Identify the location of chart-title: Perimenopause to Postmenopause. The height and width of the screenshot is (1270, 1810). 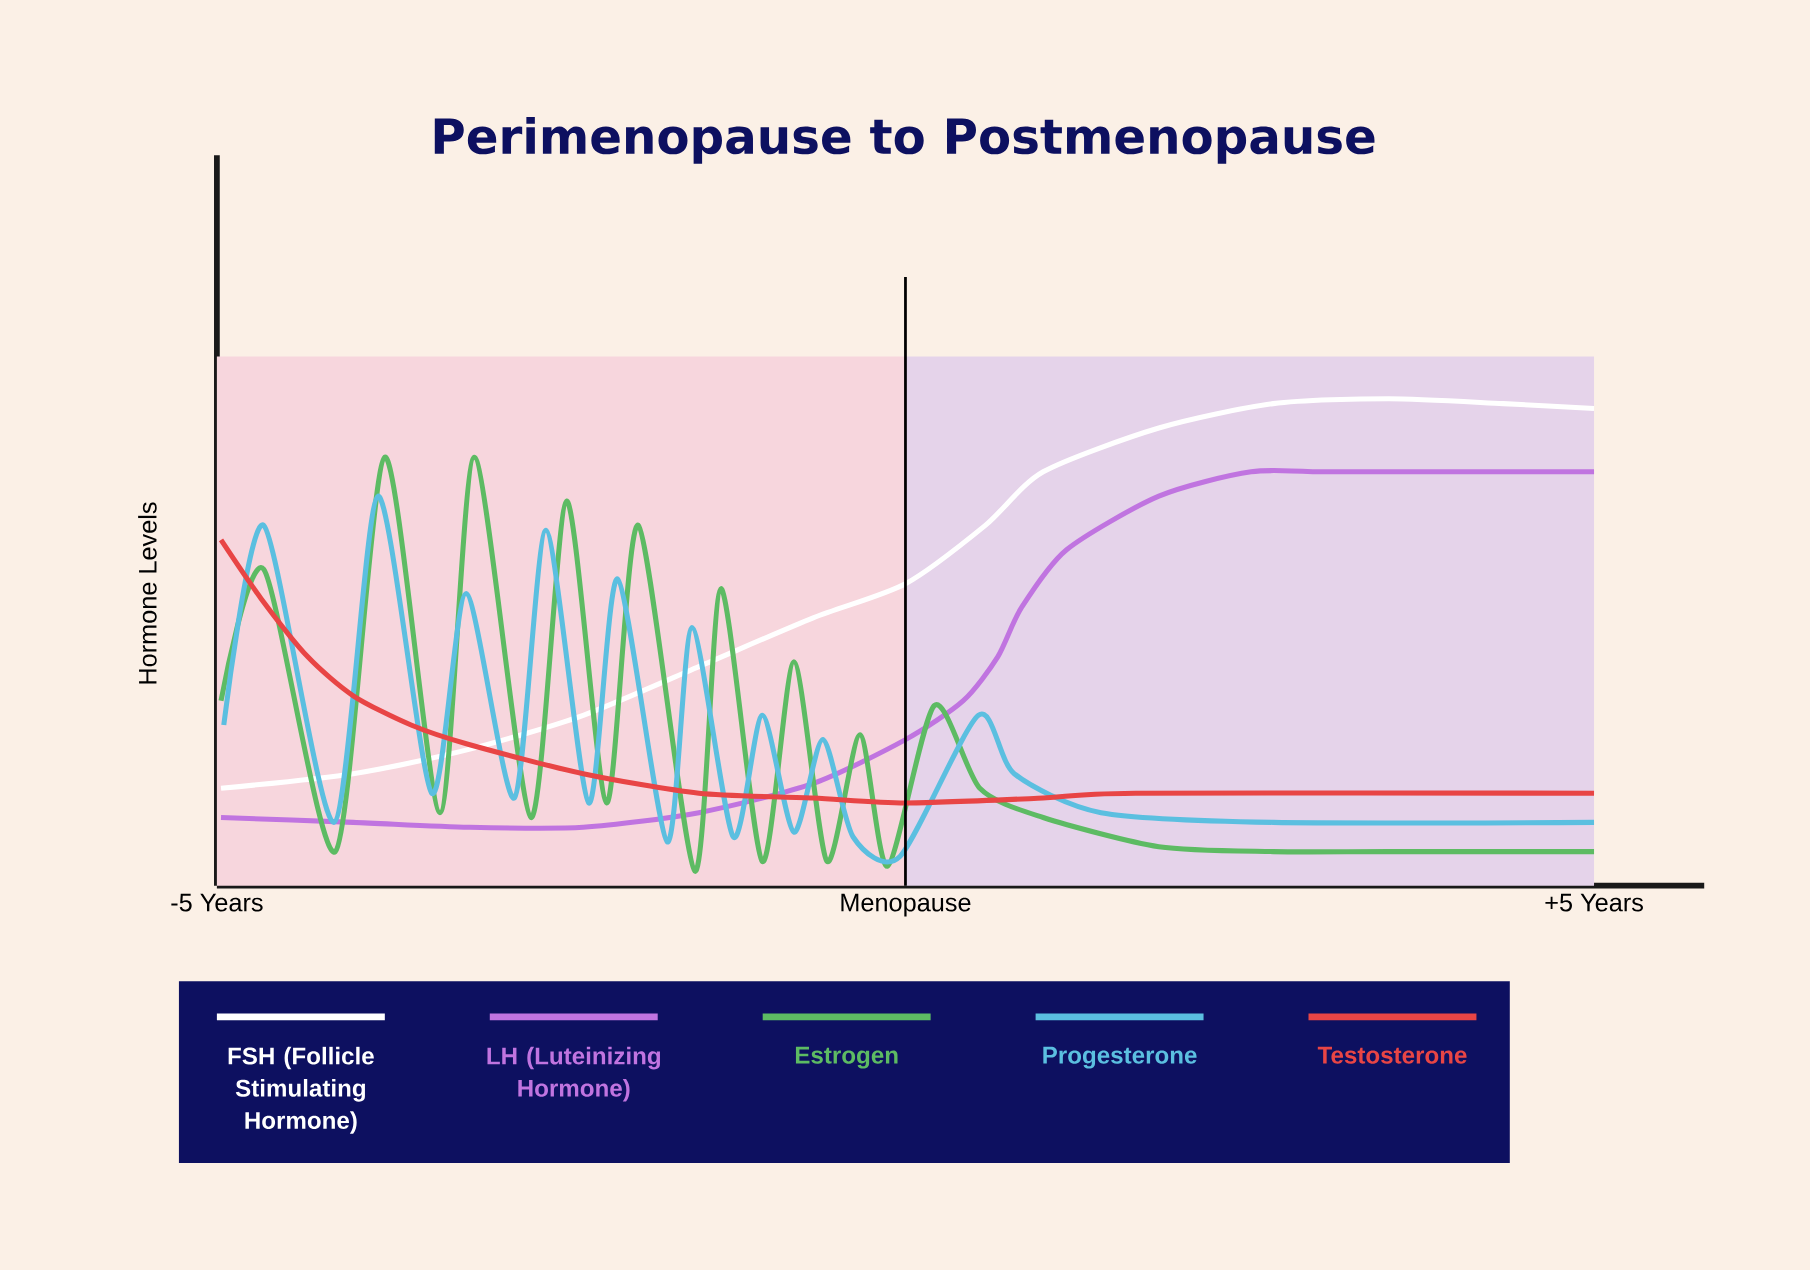
(904, 140).